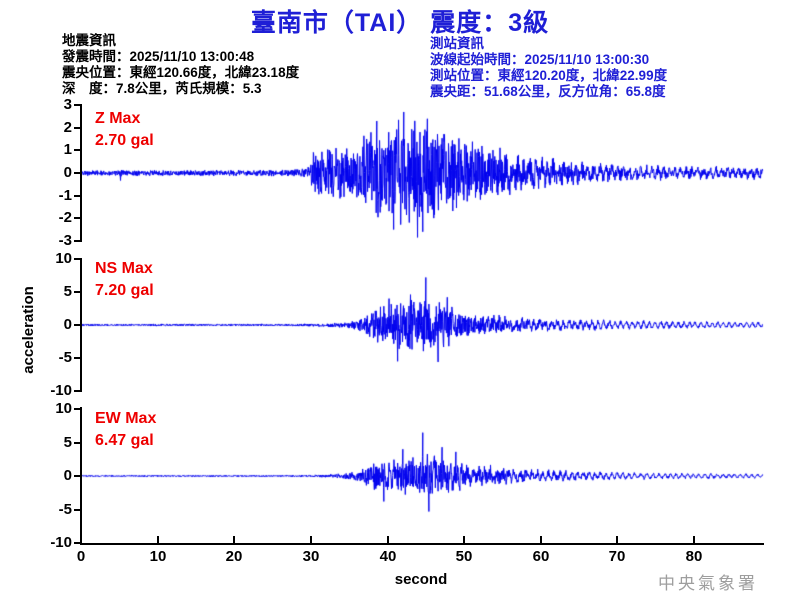 The height and width of the screenshot is (600, 800). What do you see at coordinates (158, 56) in the screenshot?
I see `event-origin-time: 發震時間：2025/11/10 13:00:48` at bounding box center [158, 56].